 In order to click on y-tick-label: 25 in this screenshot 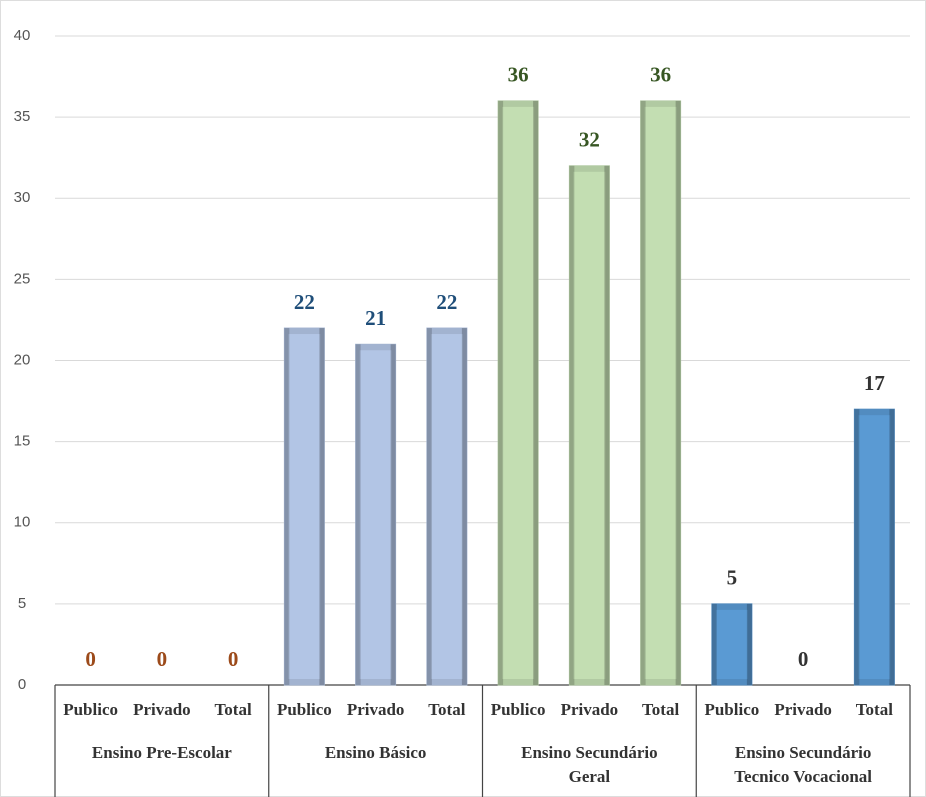, I will do `click(22, 278)`.